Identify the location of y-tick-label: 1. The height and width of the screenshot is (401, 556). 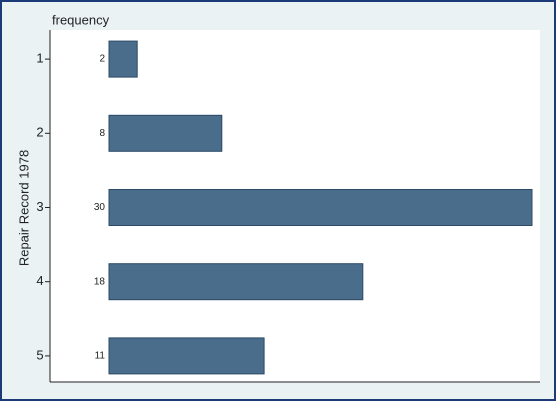
(39, 58).